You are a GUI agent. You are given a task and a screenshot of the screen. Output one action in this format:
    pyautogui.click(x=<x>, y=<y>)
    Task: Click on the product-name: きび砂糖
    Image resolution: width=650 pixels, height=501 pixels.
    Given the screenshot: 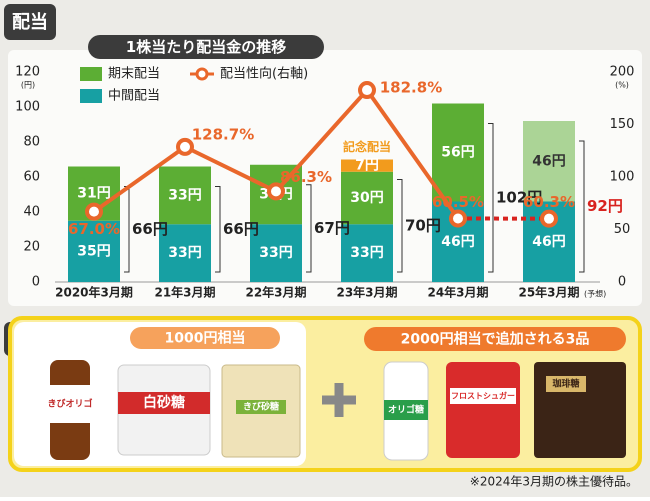 What is the action you would take?
    pyautogui.click(x=261, y=407)
    